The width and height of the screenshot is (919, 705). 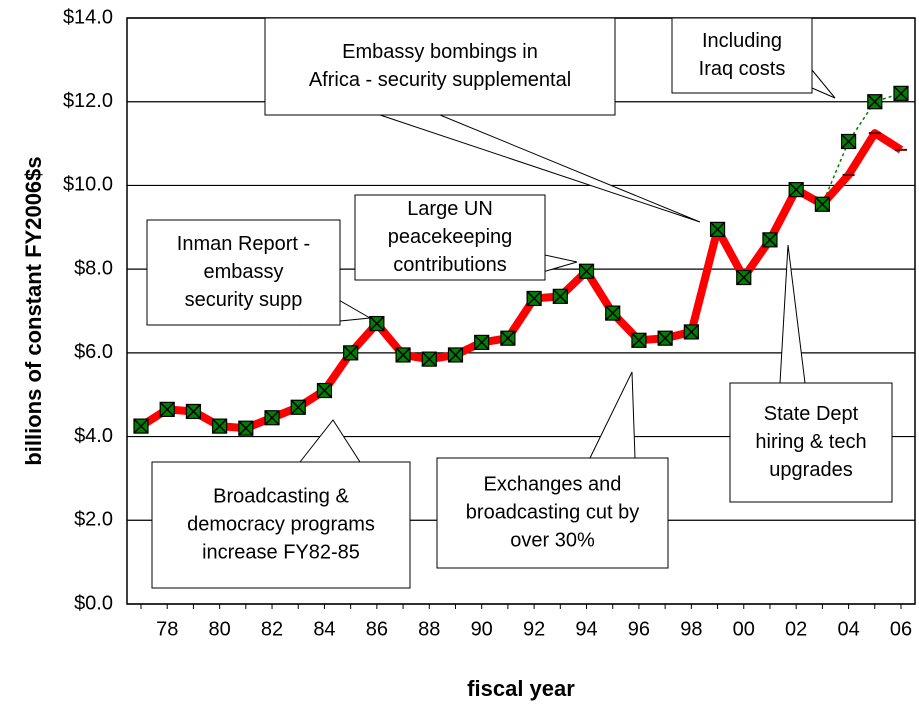 I want to click on x-tick-label: 88, so click(x=429, y=629).